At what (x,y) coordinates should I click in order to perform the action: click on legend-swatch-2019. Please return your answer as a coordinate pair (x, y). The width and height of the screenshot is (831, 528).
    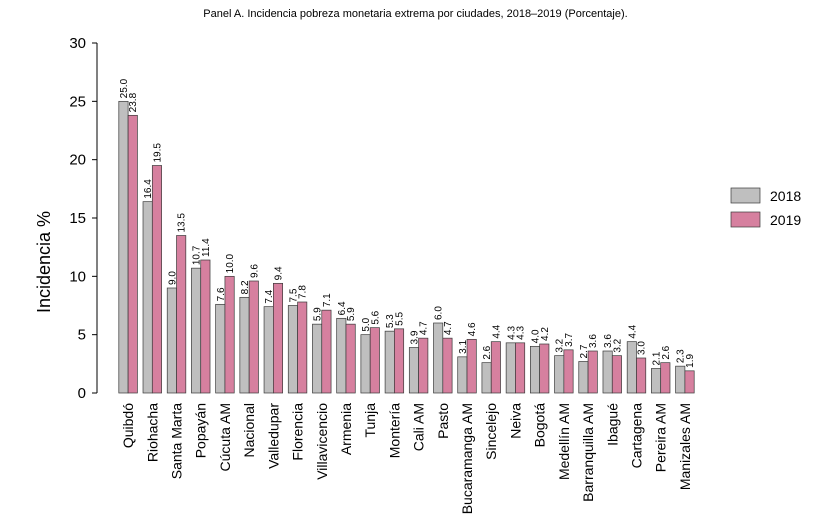
    Looking at the image, I should click on (745, 219).